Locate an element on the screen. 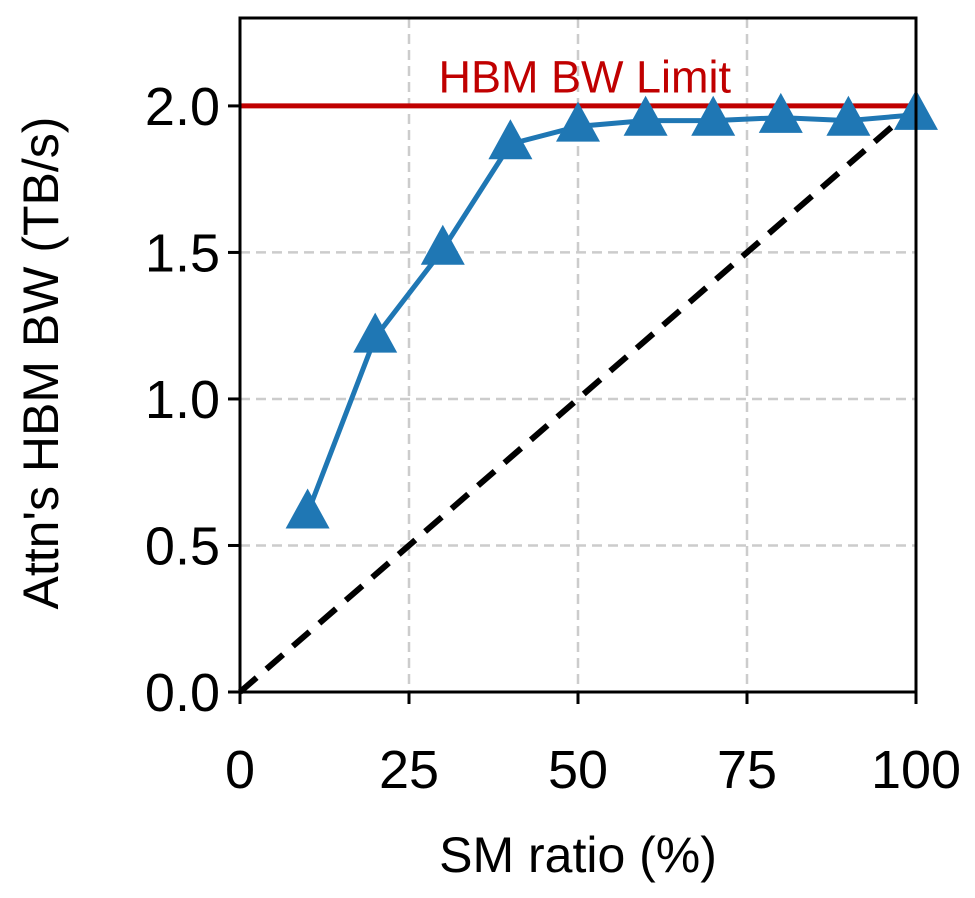 The image size is (975, 898). x-tick-label-1: 25 is located at coordinates (409, 770).